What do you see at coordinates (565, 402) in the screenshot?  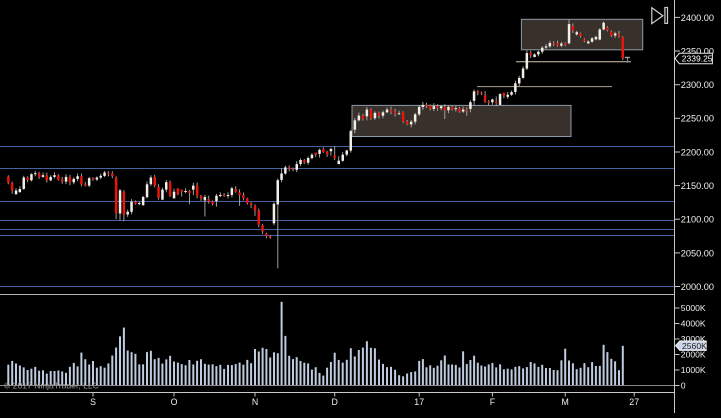 I see `svg-text: M` at bounding box center [565, 402].